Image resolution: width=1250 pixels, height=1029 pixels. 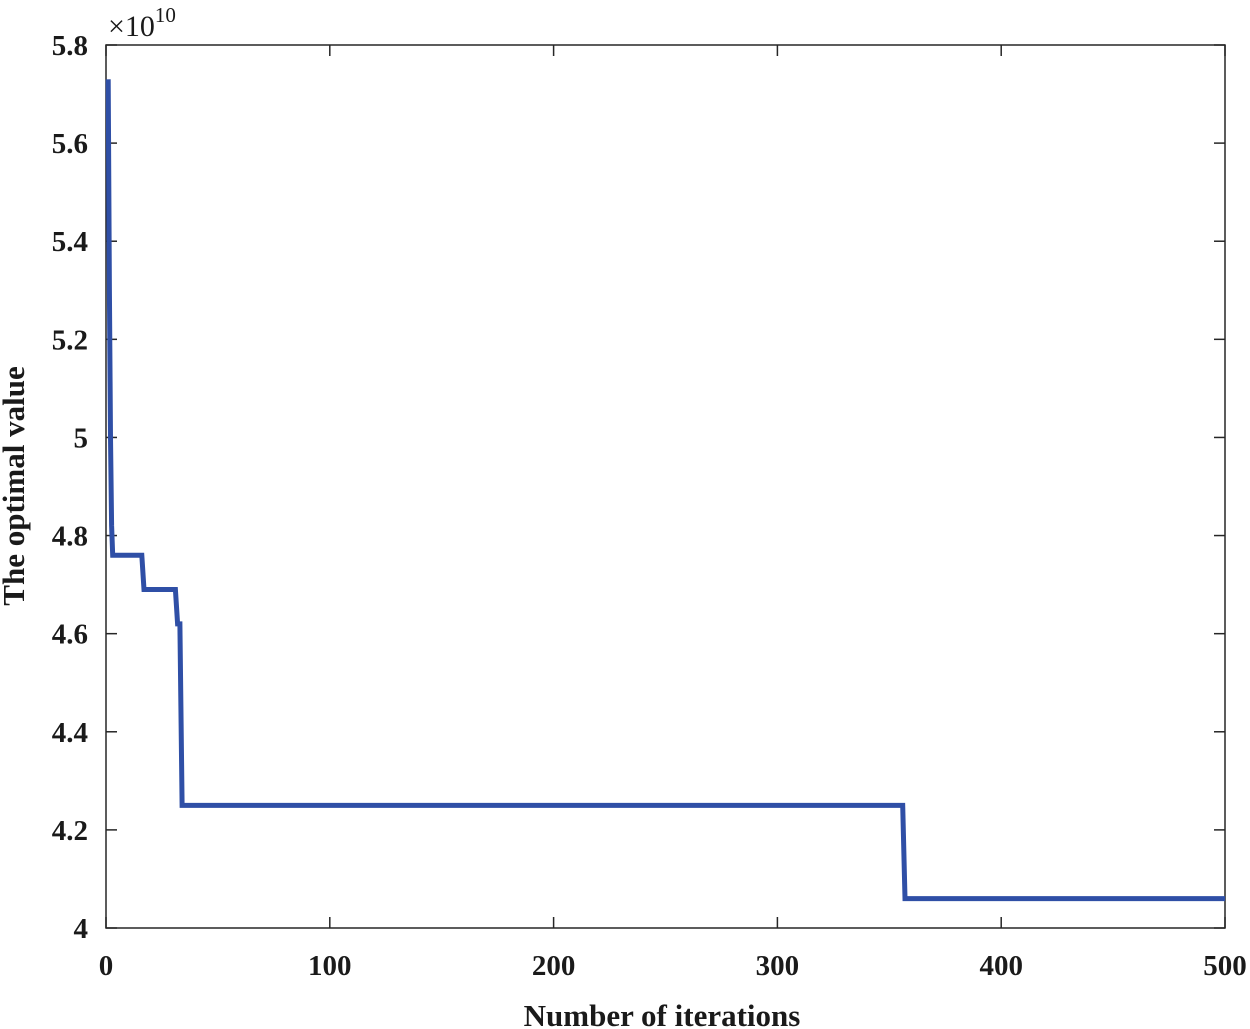 What do you see at coordinates (70, 242) in the screenshot?
I see `y-tick-label: 5.4` at bounding box center [70, 242].